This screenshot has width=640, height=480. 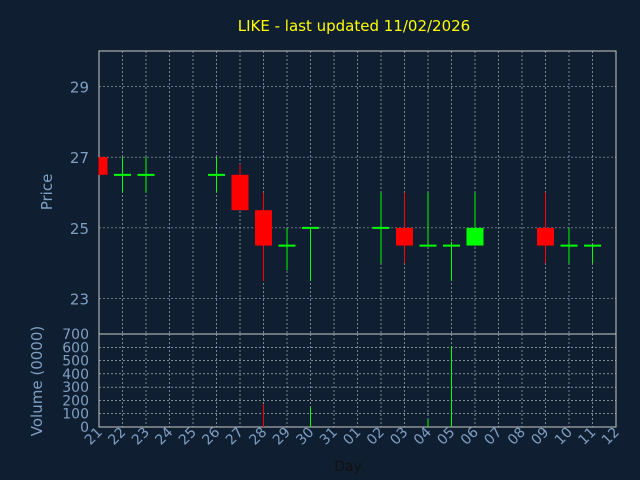 What do you see at coordinates (493, 437) in the screenshot?
I see `x-tick-label: 07` at bounding box center [493, 437].